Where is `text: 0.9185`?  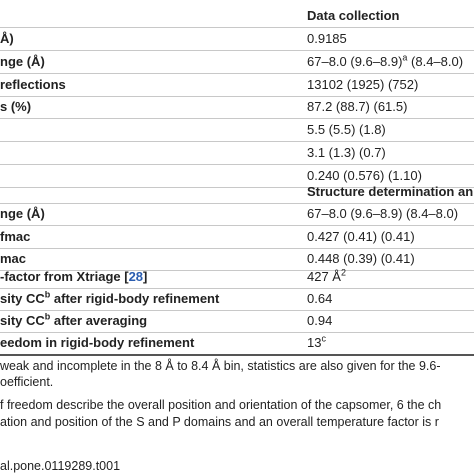
text: 0.9185 is located at coordinates (327, 38).